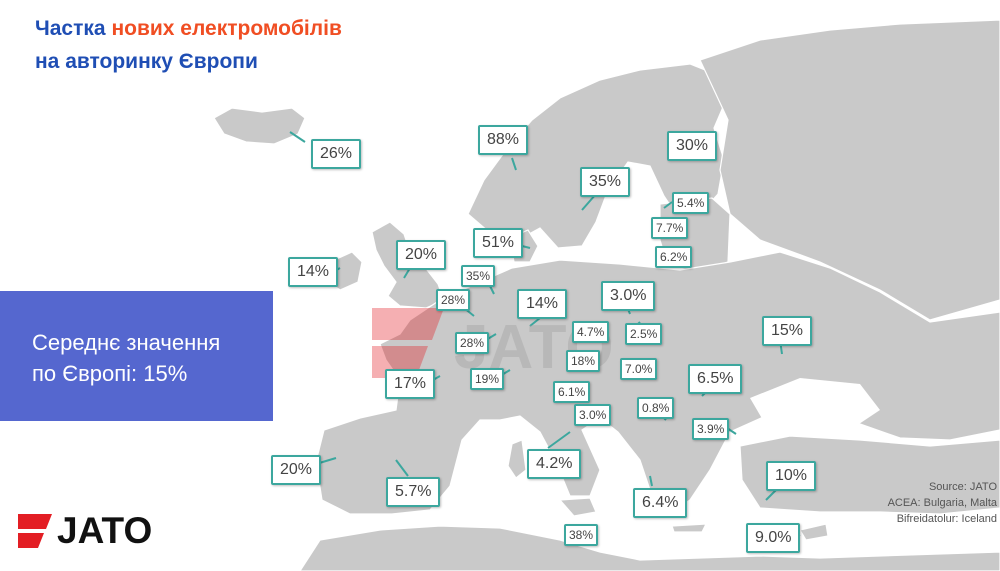 This screenshot has width=1000, height=571. What do you see at coordinates (689, 528) in the screenshot?
I see `crete-shape` at bounding box center [689, 528].